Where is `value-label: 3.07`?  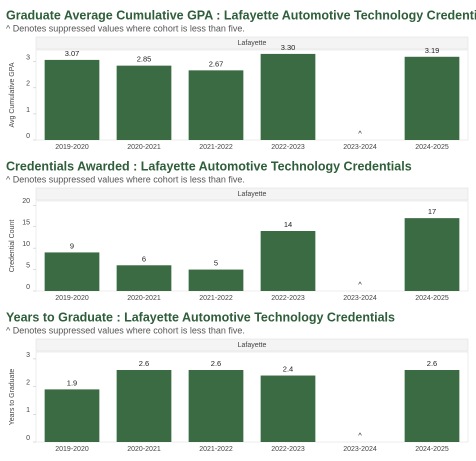 value-label: 3.07 is located at coordinates (72, 53).